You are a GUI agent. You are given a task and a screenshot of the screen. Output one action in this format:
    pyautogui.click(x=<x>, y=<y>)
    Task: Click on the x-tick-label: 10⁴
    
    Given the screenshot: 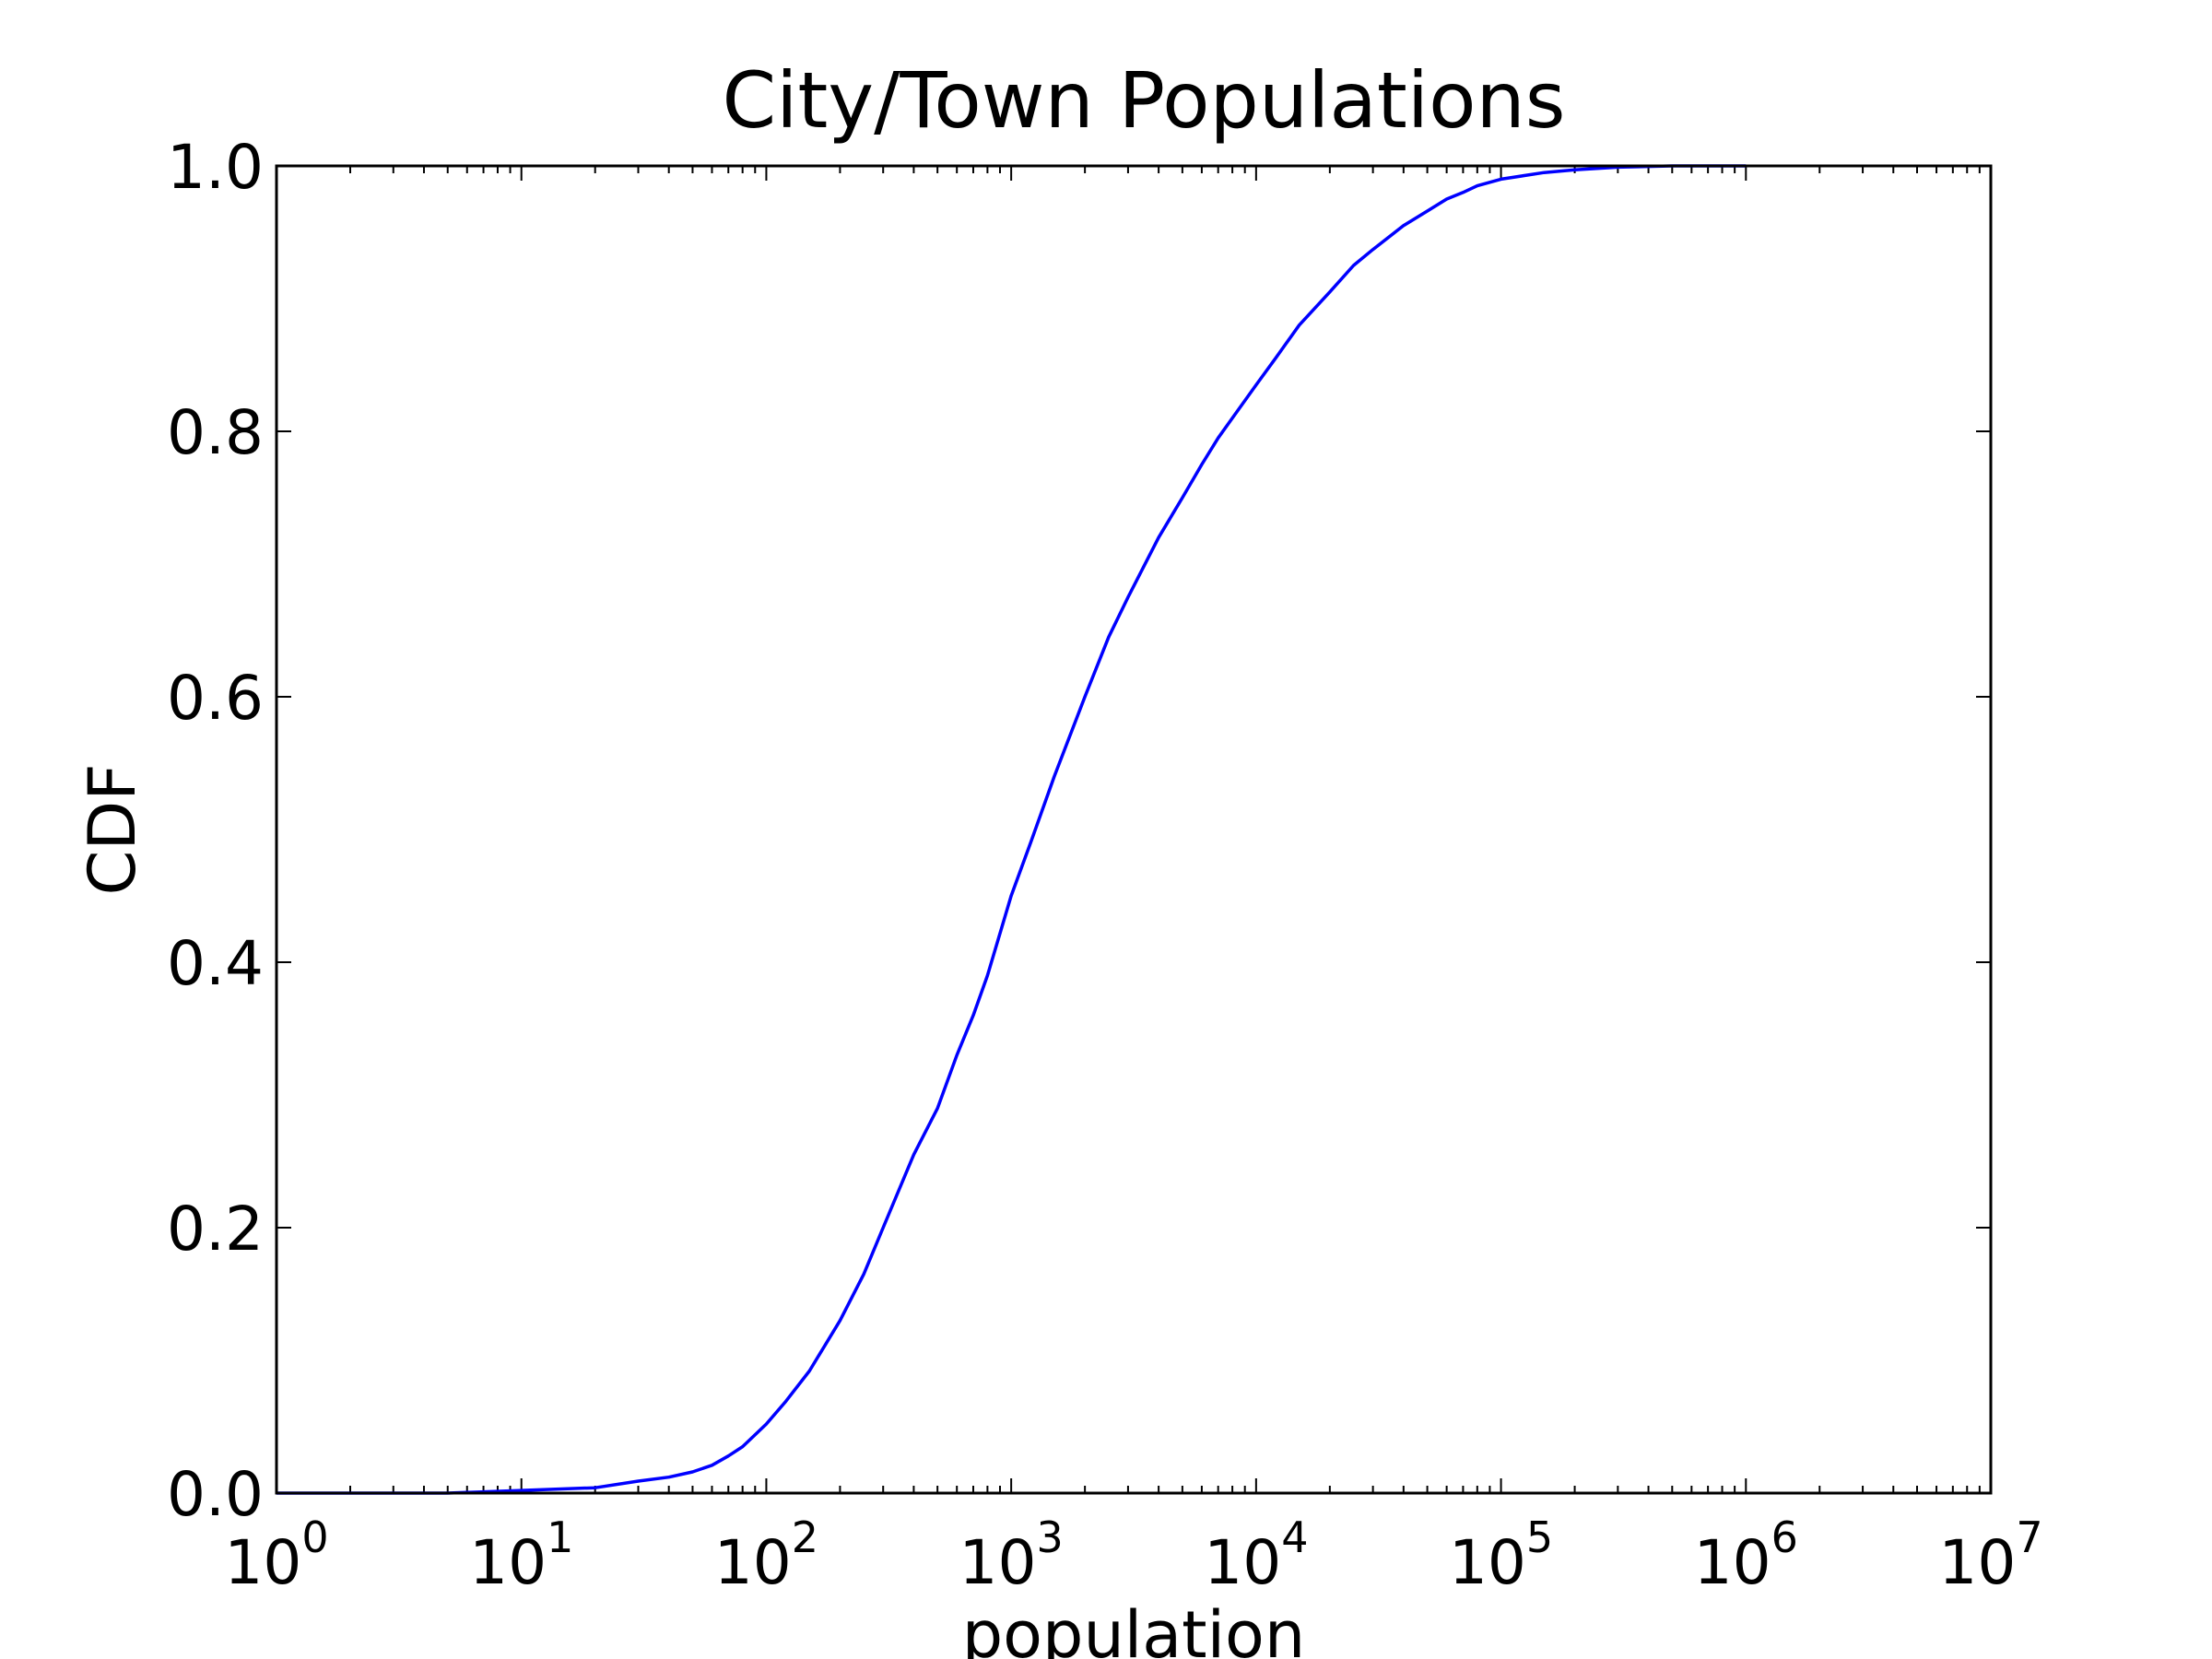 What is the action you would take?
    pyautogui.click(x=1256, y=1555)
    